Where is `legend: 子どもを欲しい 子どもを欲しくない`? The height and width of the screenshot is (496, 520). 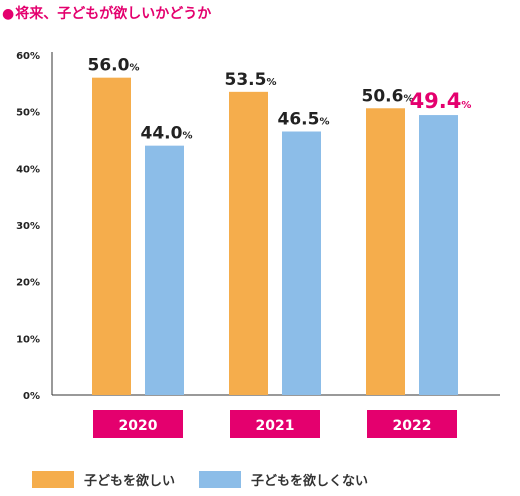 legend: 子どもを欲しい 子どもを欲しくない is located at coordinates (212, 479).